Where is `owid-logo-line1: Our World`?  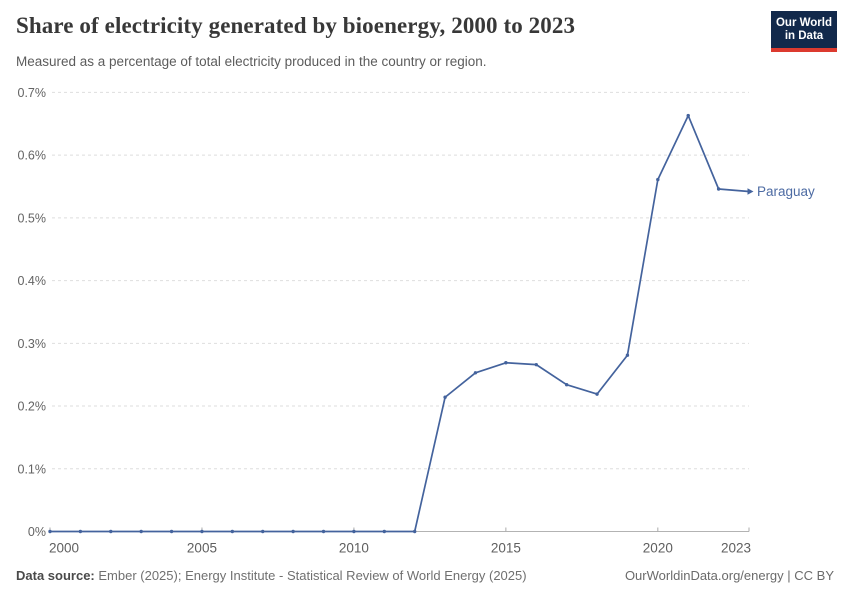
owid-logo-line1: Our World is located at coordinates (803, 22).